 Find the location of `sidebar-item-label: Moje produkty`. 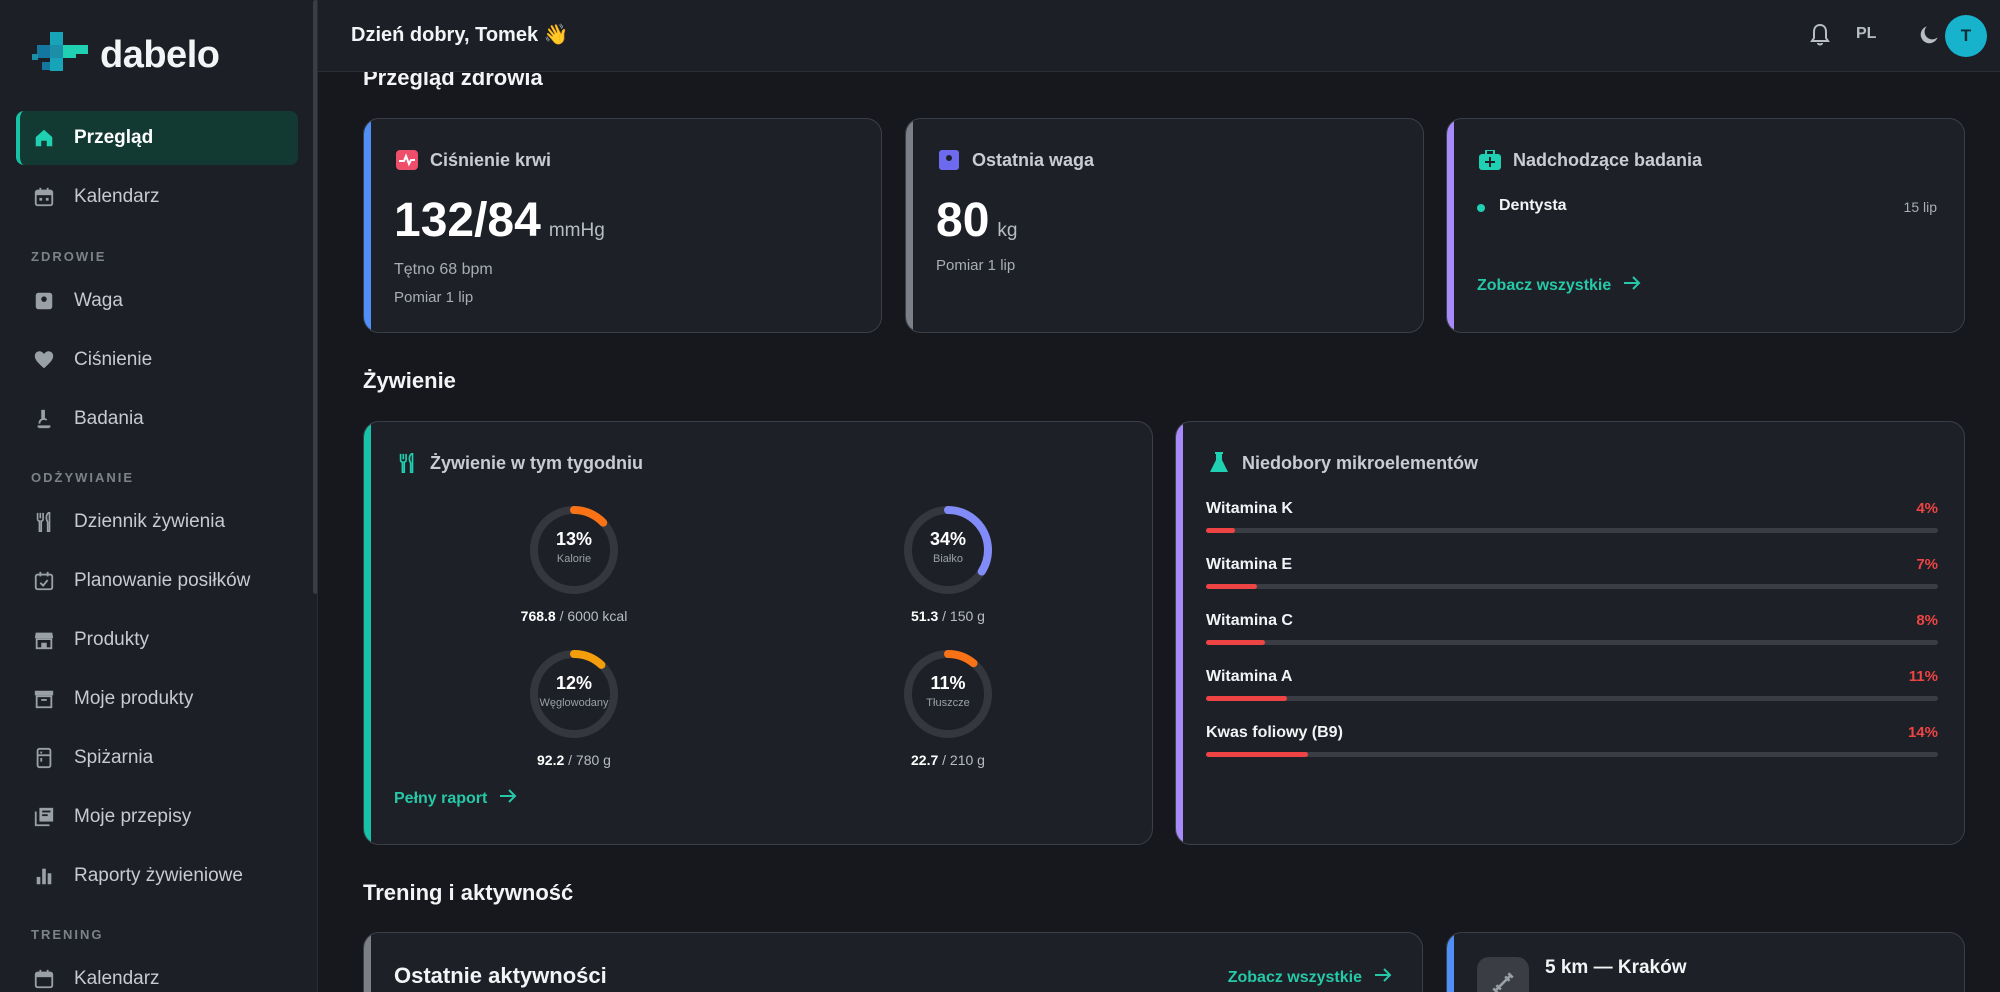

sidebar-item-label: Moje produkty is located at coordinates (134, 698).